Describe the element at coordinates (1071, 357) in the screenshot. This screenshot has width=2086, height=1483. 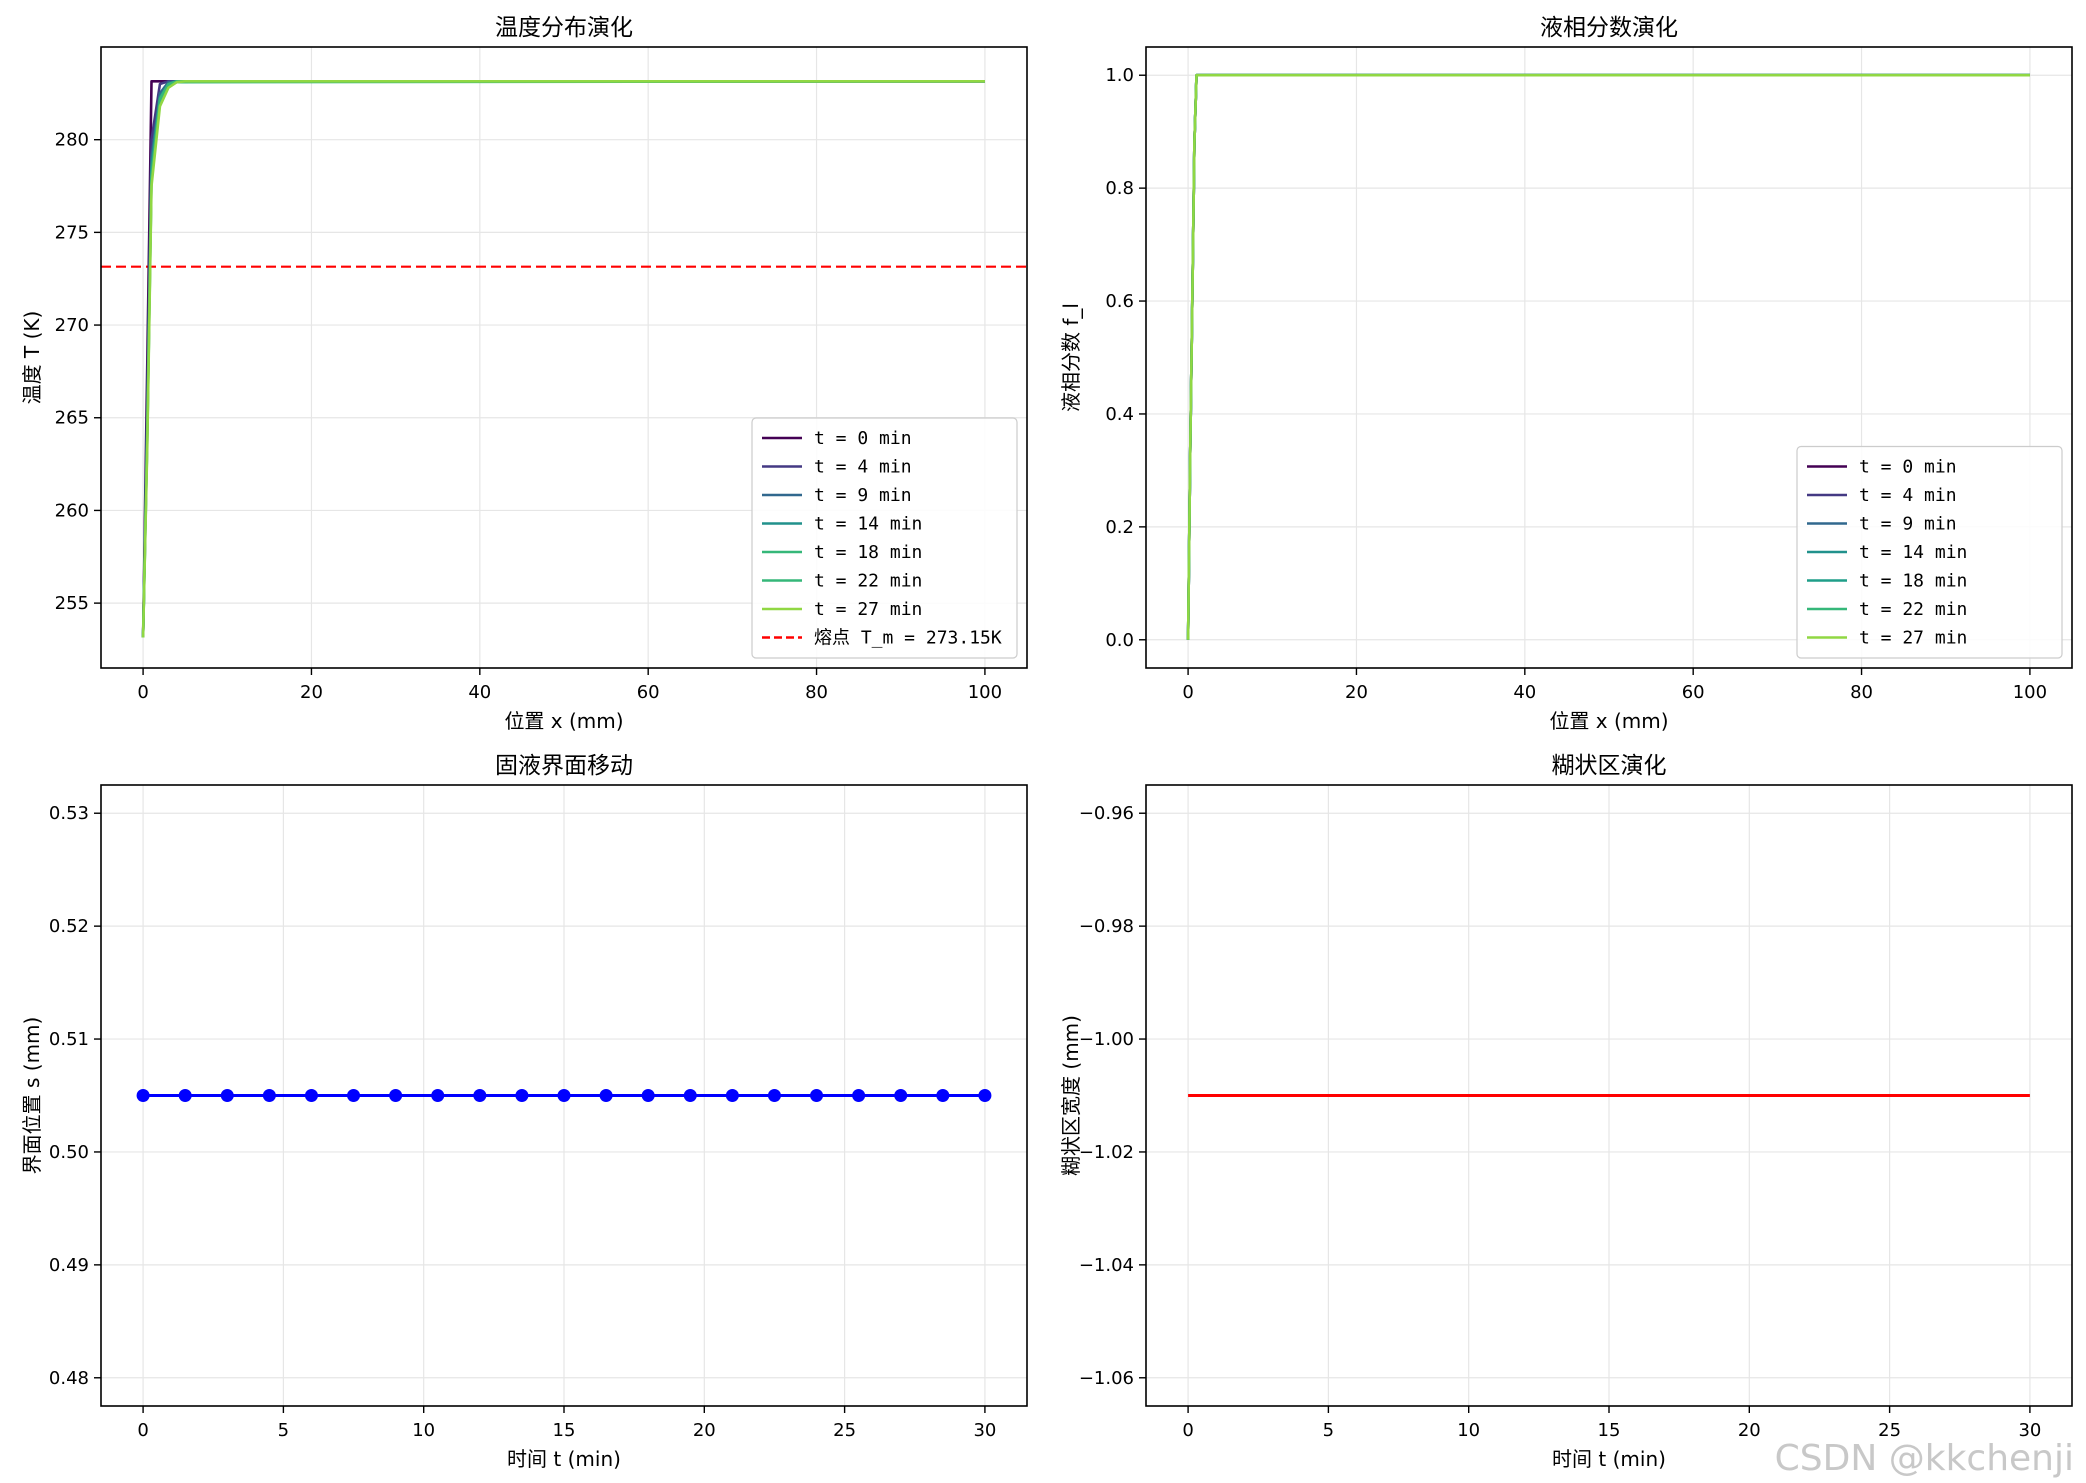
I see `y-axis-label: 液相分数 f_l` at that location.